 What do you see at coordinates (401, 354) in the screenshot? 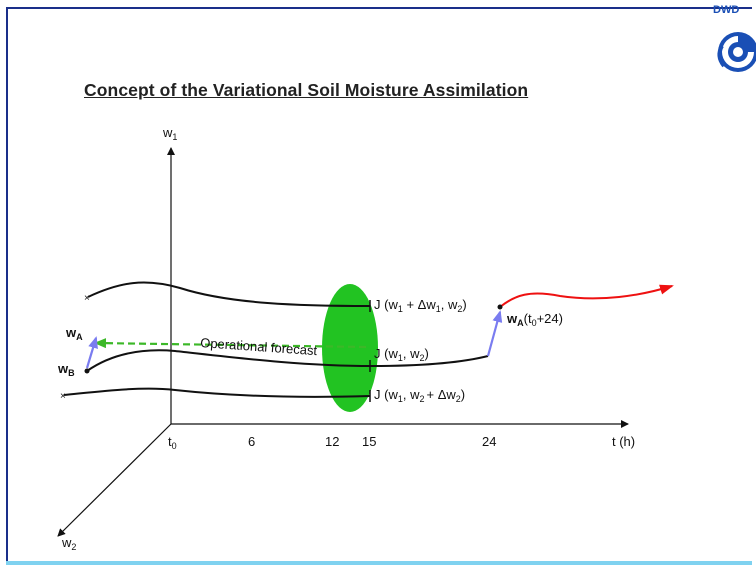
I see `cost-label-reference: J (w1, w2)` at bounding box center [401, 354].